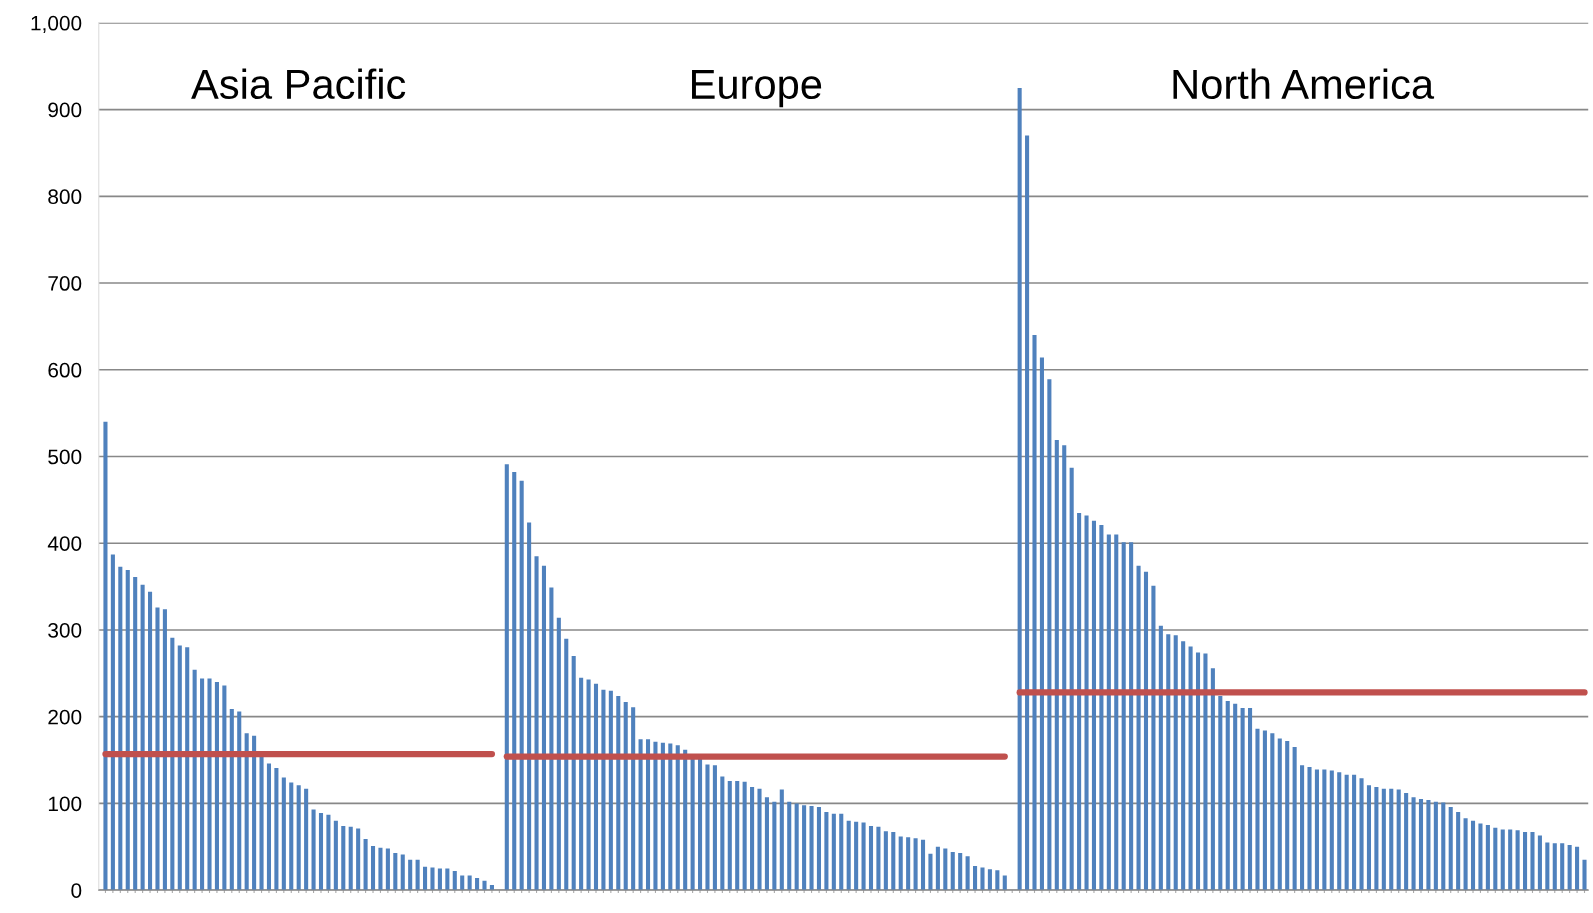 The height and width of the screenshot is (913, 1593). Describe the element at coordinates (65, 110) in the screenshot. I see `y-tick-label: 900` at that location.